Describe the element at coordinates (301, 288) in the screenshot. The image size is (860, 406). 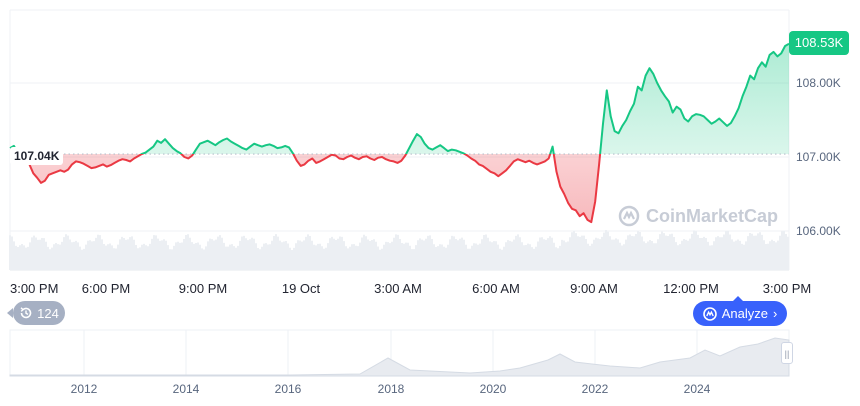
I see `x-tick-label: 19 Oct` at that location.